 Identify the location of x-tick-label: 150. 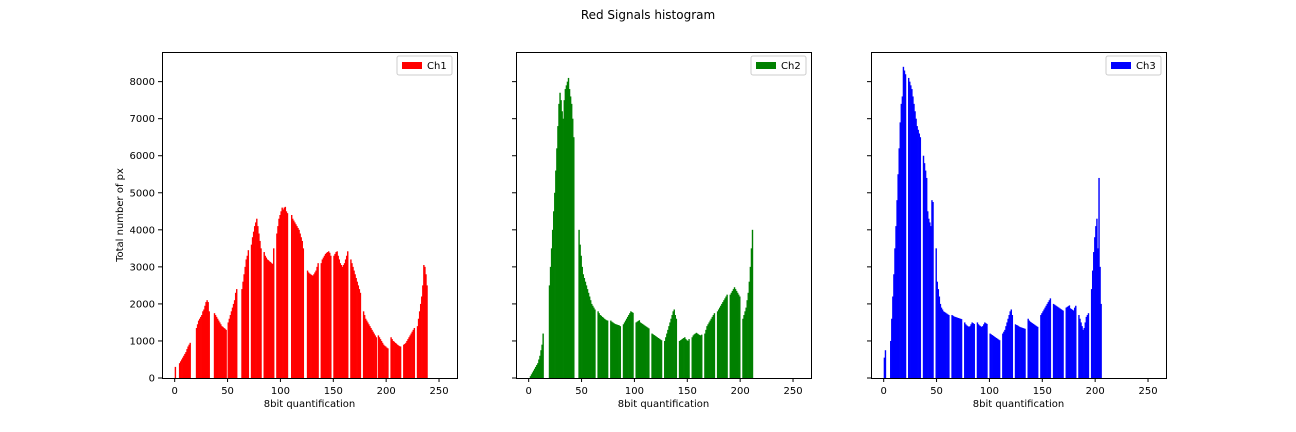
(1042, 391).